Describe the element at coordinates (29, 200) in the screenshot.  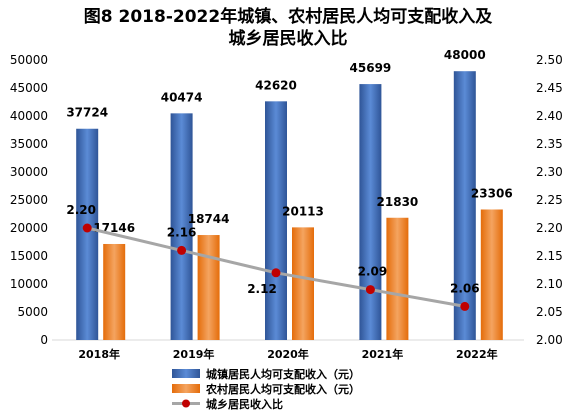
I see `left-axis-tick-label: 25000` at that location.